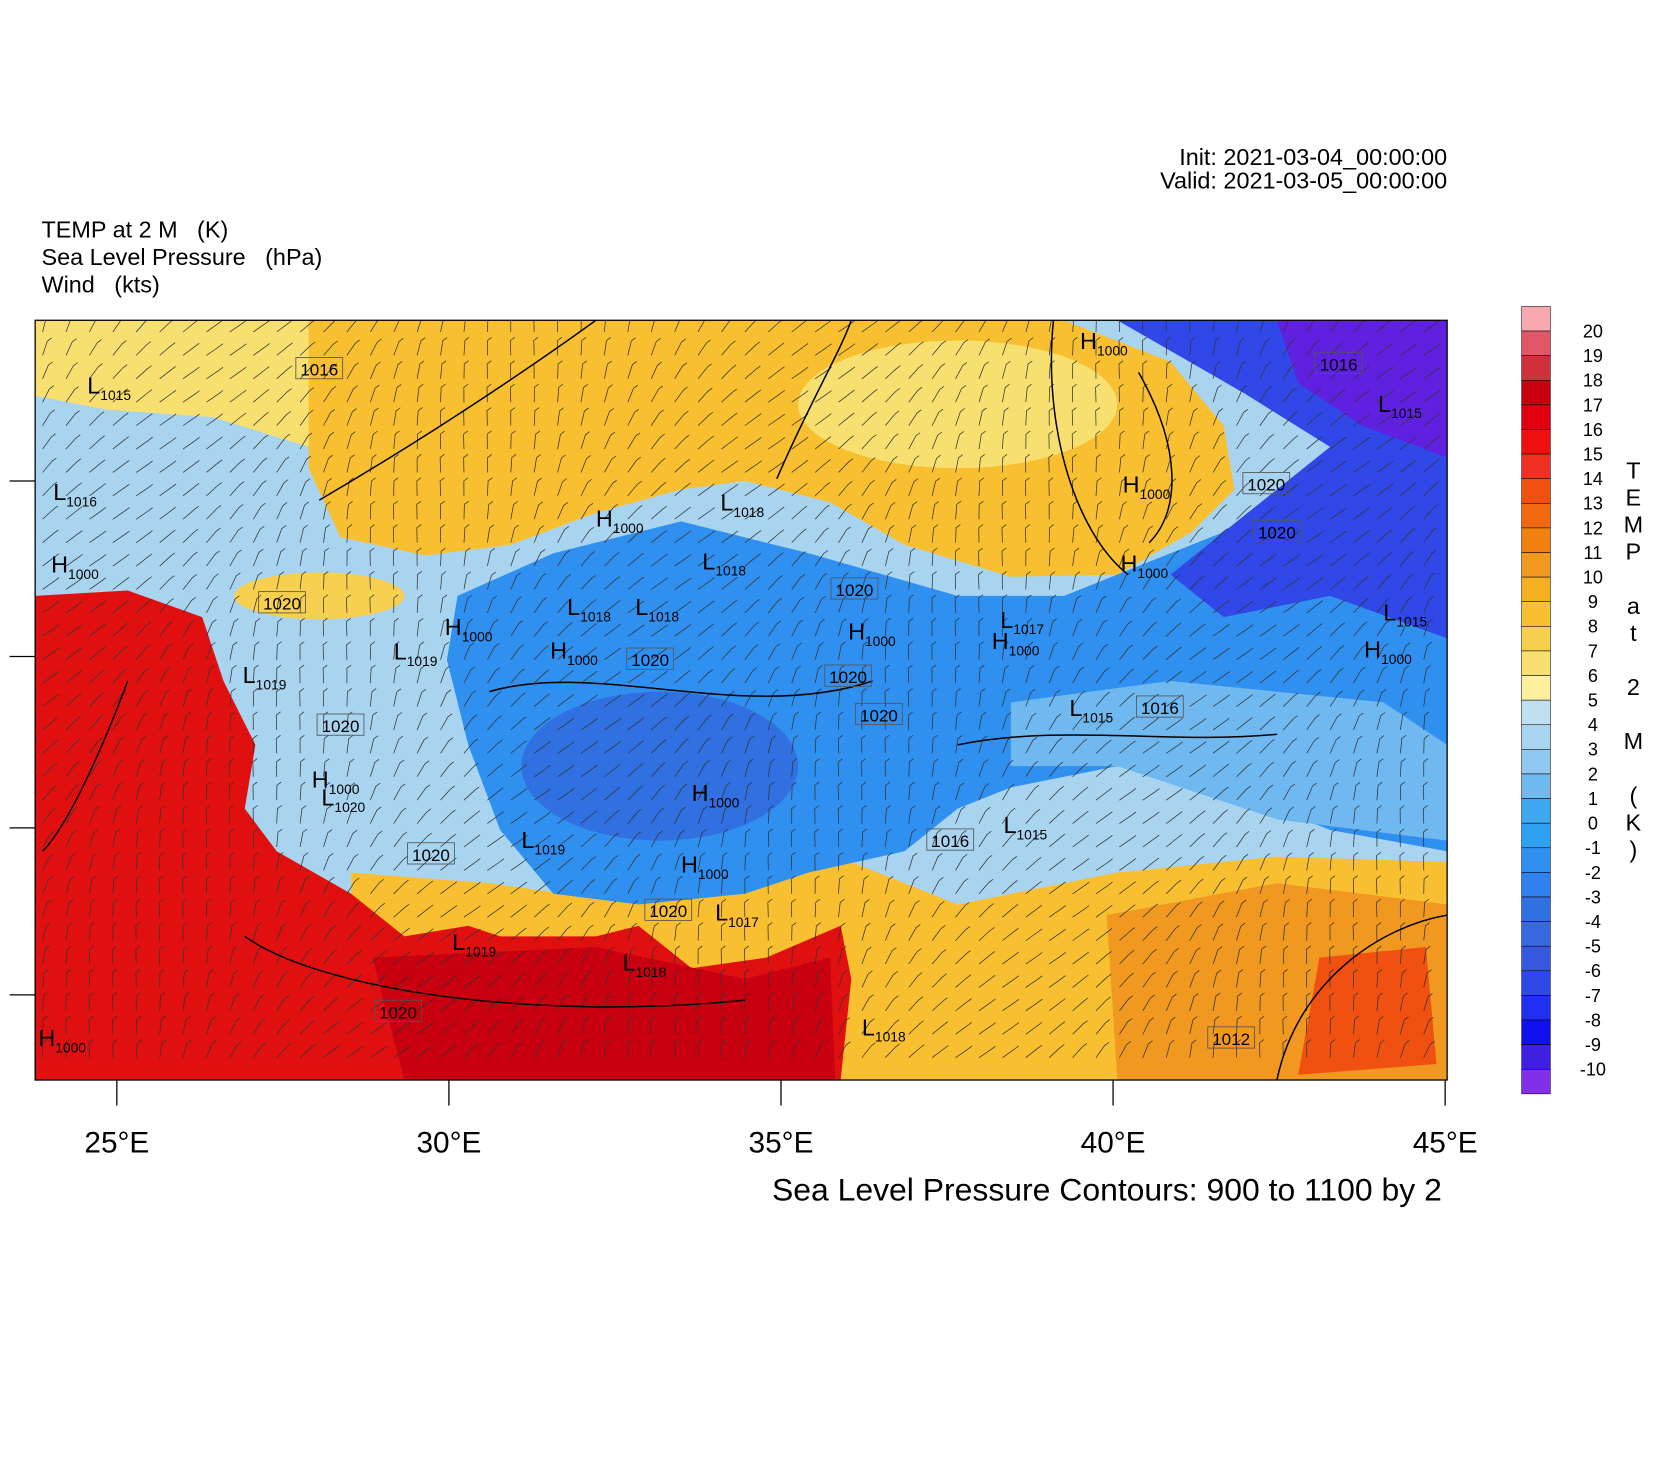 The image size is (1660, 1470). I want to click on contour-label: 1020, so click(431, 855).